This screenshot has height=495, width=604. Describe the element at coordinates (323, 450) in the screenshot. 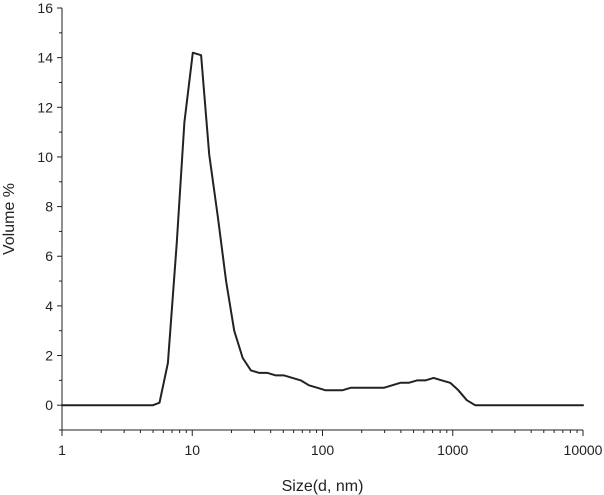

I see `x-tick-label: 100` at that location.